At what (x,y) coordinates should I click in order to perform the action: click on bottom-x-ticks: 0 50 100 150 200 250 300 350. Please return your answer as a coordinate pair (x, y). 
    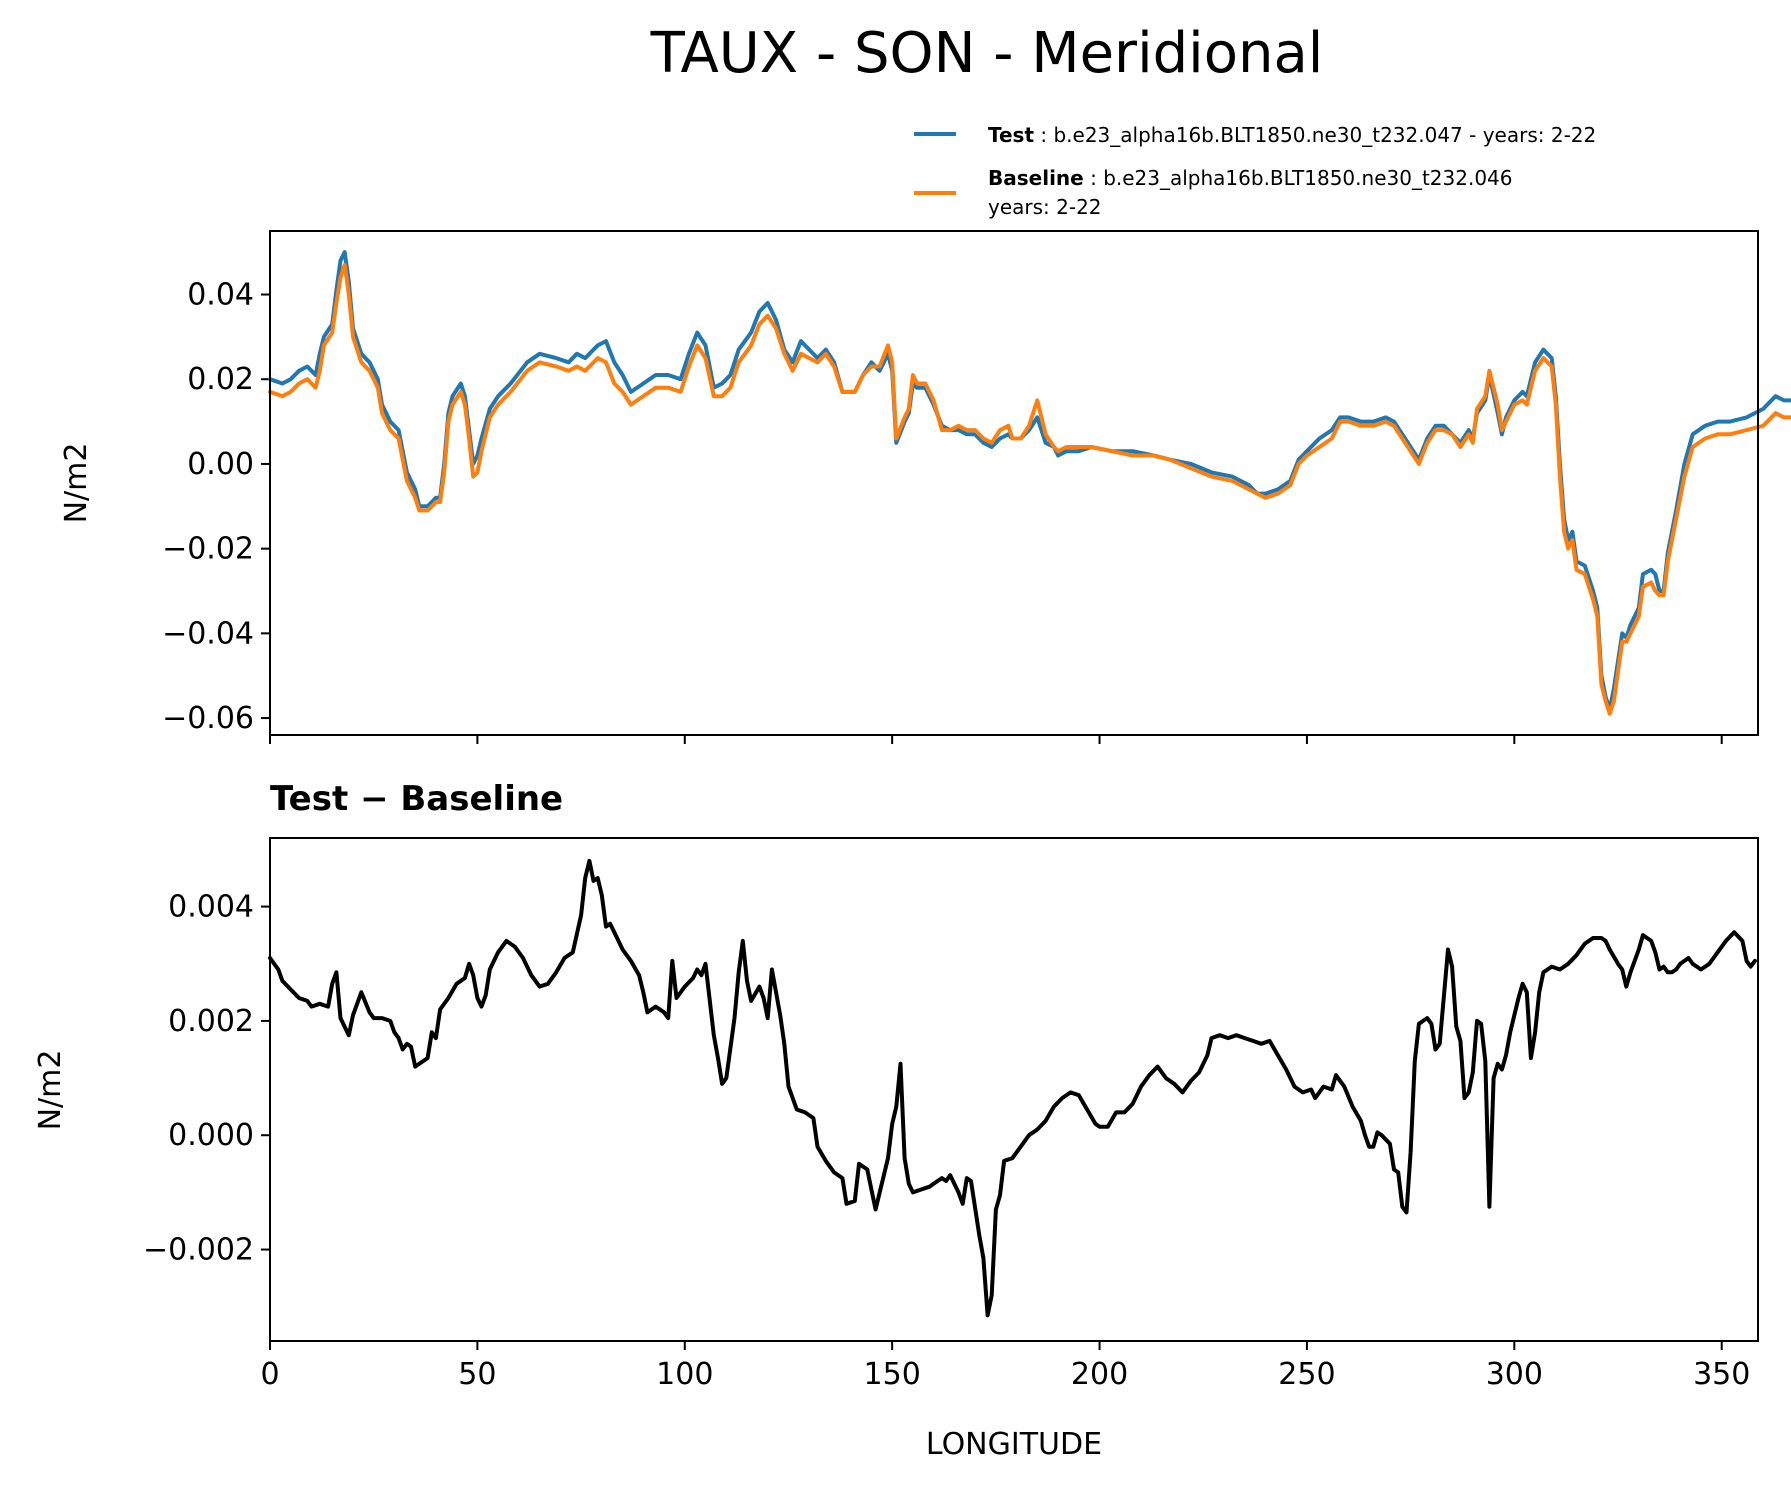
    Looking at the image, I should click on (1005, 1366).